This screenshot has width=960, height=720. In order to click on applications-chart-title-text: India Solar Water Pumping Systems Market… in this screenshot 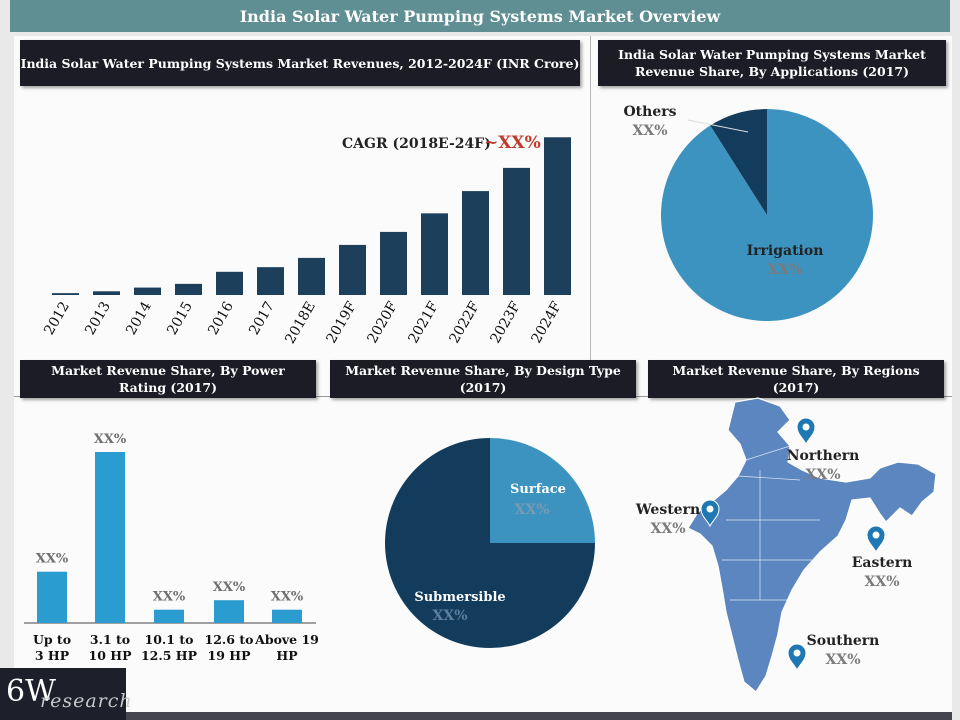, I will do `click(772, 63)`.